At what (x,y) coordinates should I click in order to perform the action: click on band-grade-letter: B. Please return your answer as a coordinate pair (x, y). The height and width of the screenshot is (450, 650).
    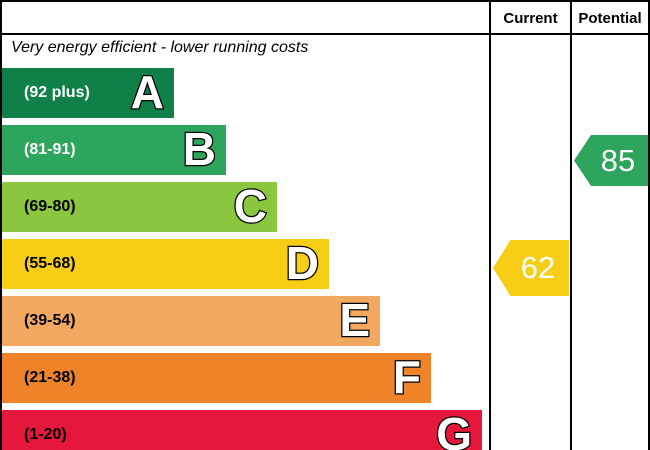
    Looking at the image, I should click on (200, 149).